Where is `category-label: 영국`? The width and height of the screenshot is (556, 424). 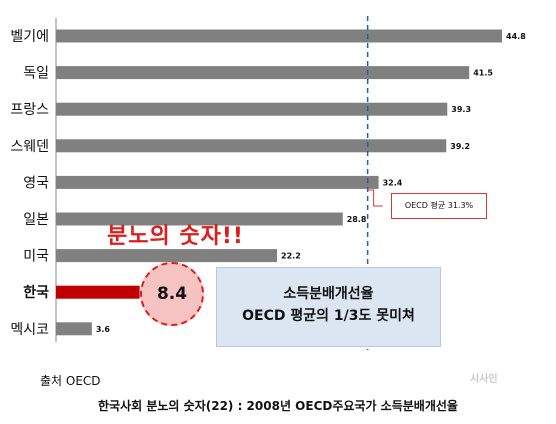 category-label: 영국 is located at coordinates (36, 183).